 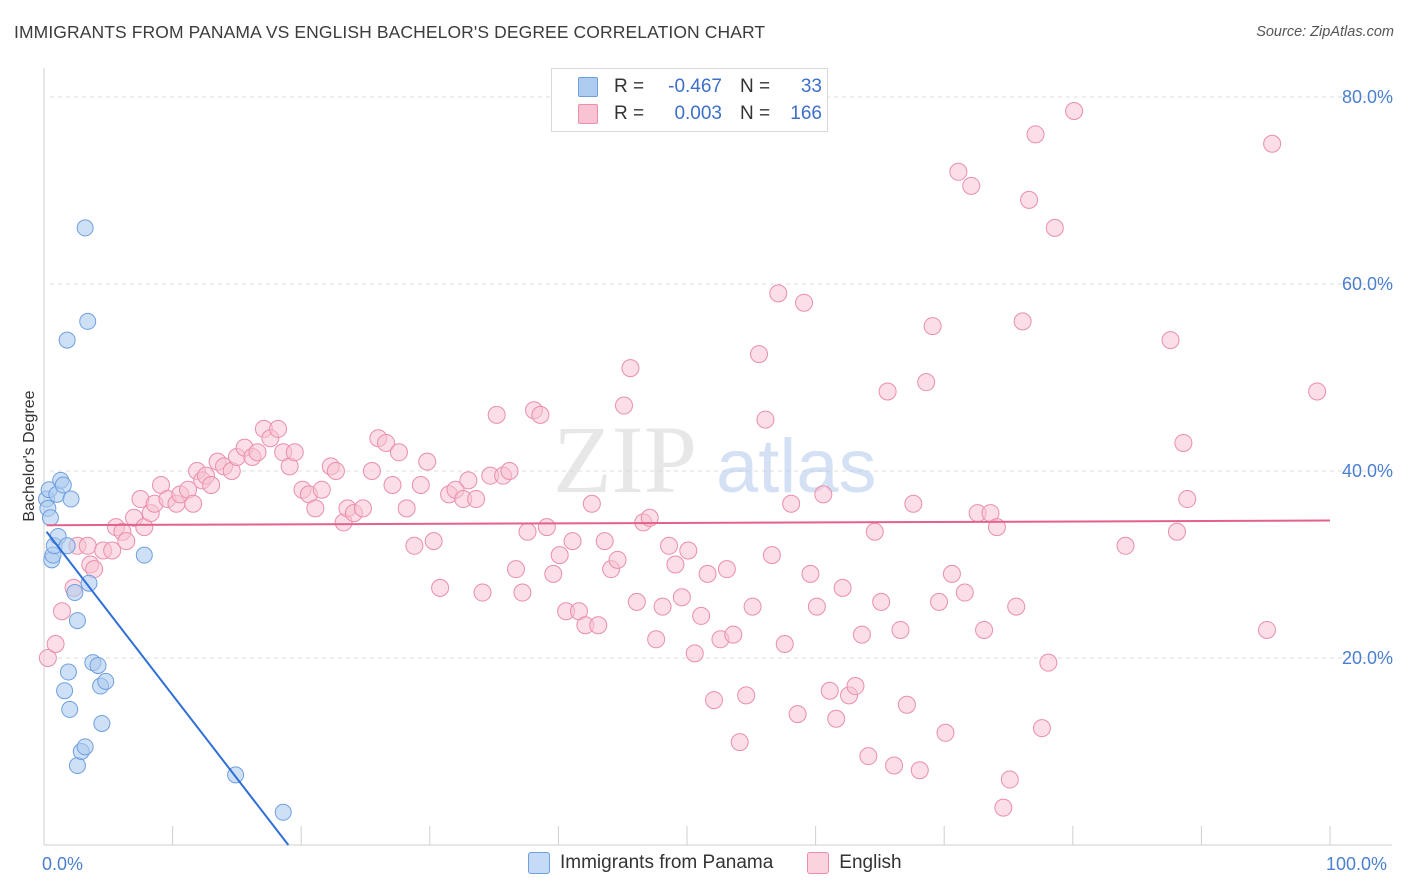 I want to click on panama-n-value: 33, so click(x=811, y=86).